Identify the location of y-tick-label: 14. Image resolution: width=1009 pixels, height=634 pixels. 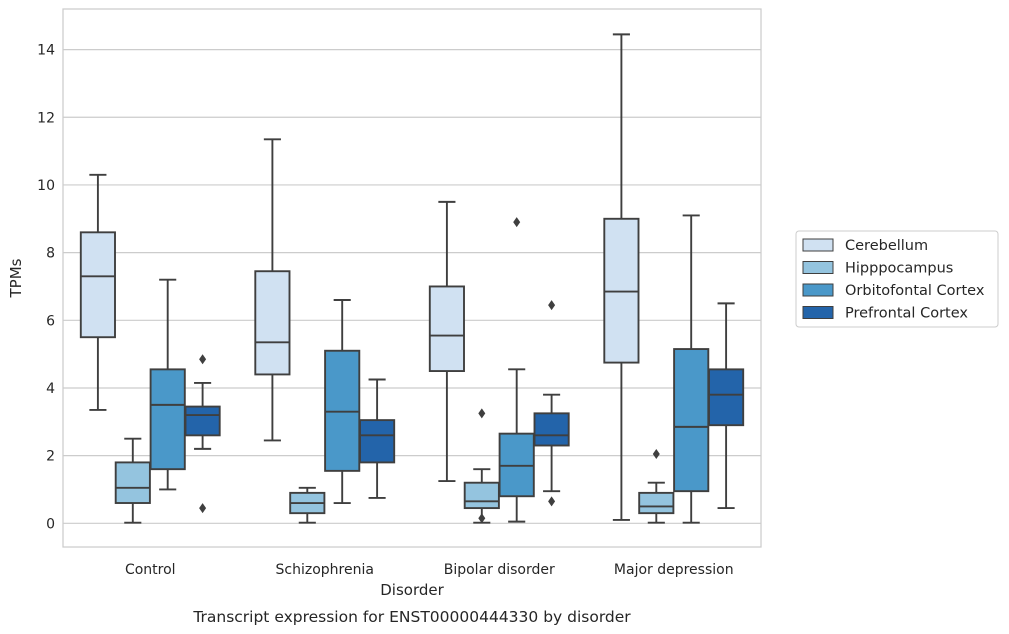
(46, 51).